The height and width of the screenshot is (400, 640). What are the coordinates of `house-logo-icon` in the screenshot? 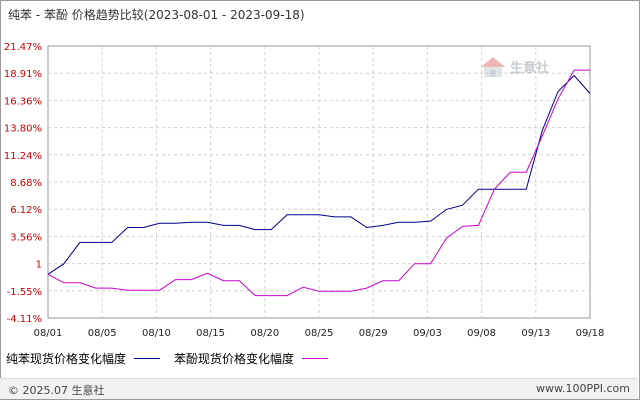 It's located at (493, 67).